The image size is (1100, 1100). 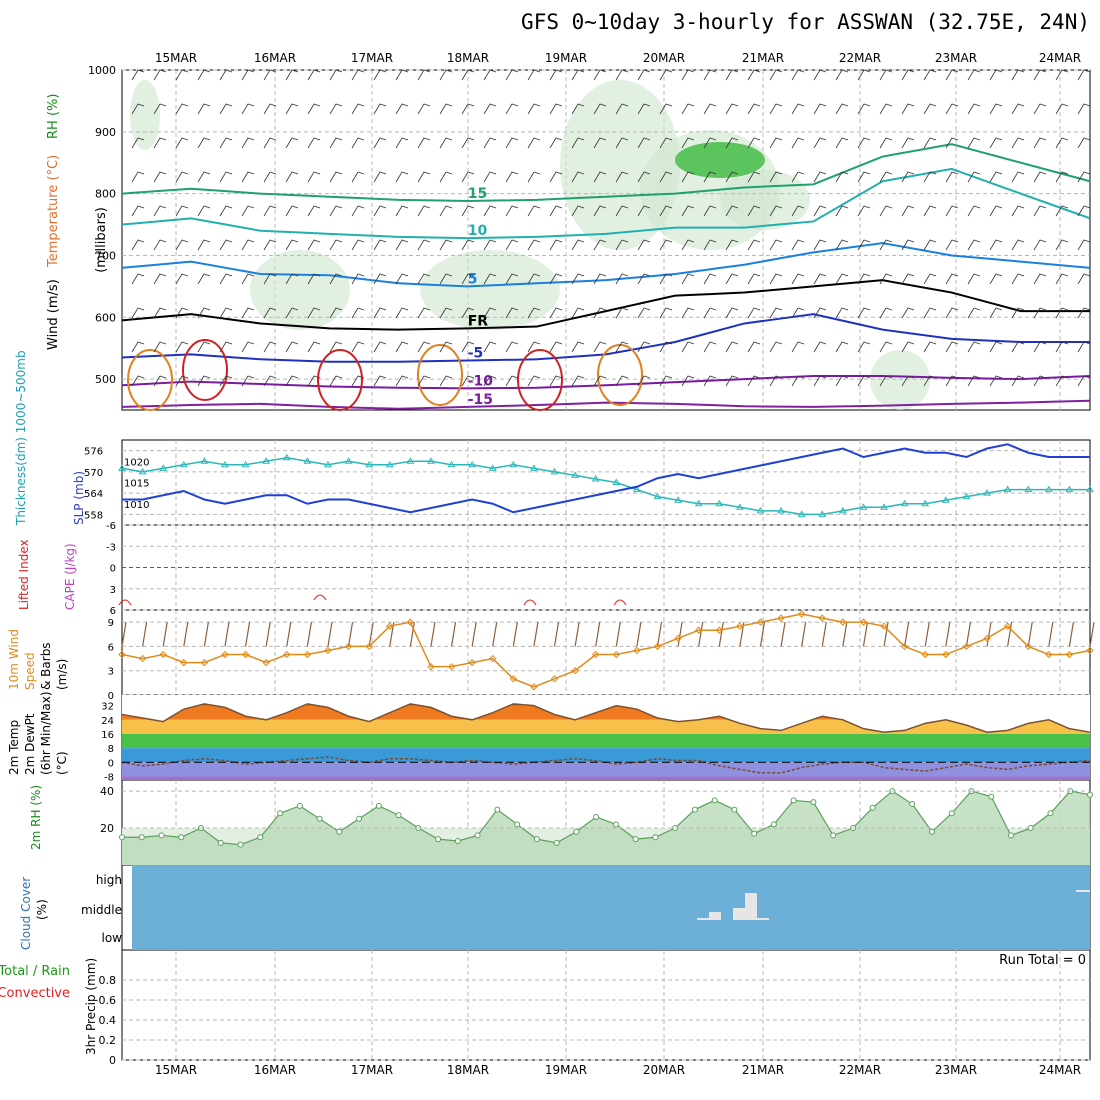 I want to click on y-tick-label: 40, so click(x=107, y=791).